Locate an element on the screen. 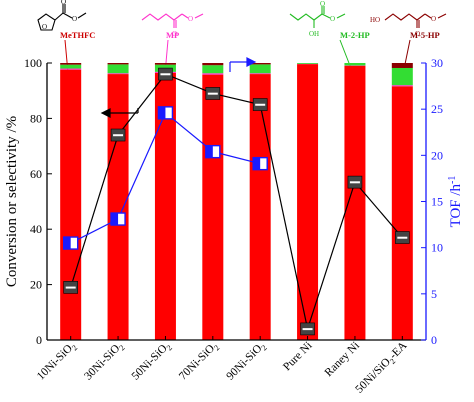 The image size is (474, 402). left-axis-arrow is located at coordinates (119, 113).